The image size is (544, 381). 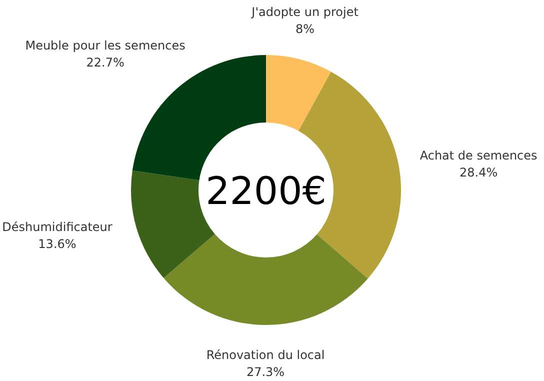 What do you see at coordinates (105, 45) in the screenshot?
I see `slice-label: Meuble pour les semences` at bounding box center [105, 45].